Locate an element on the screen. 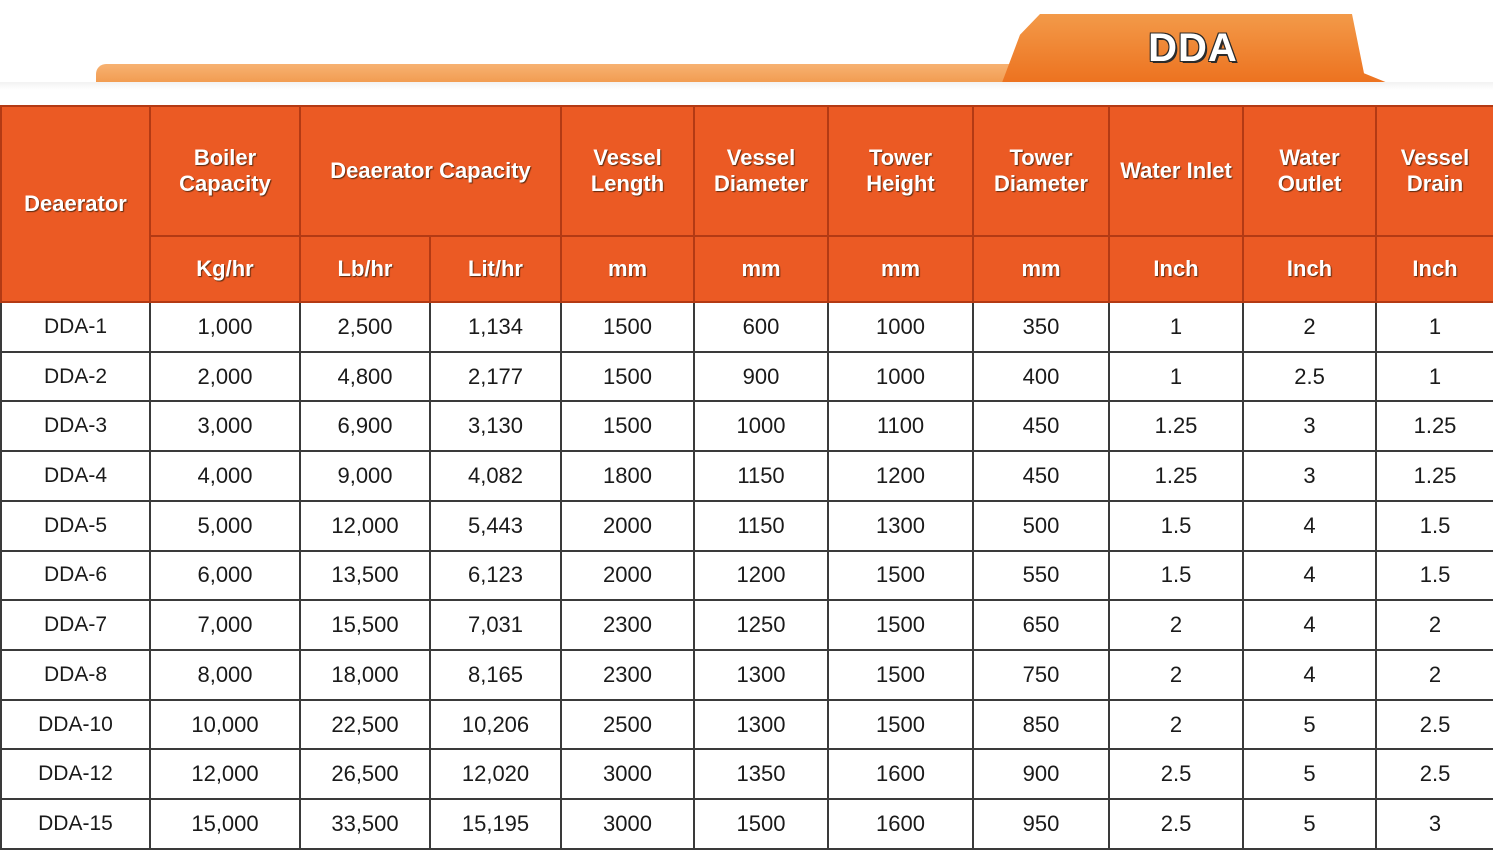 This screenshot has height=850, width=1493. unit-header: Kg/hr is located at coordinates (225, 269).